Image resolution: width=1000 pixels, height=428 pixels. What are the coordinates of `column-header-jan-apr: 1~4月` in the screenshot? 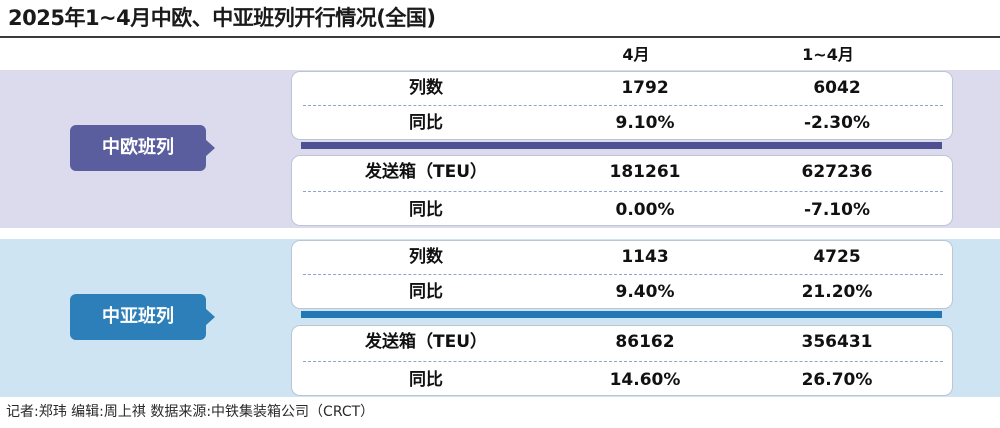 It's located at (828, 54).